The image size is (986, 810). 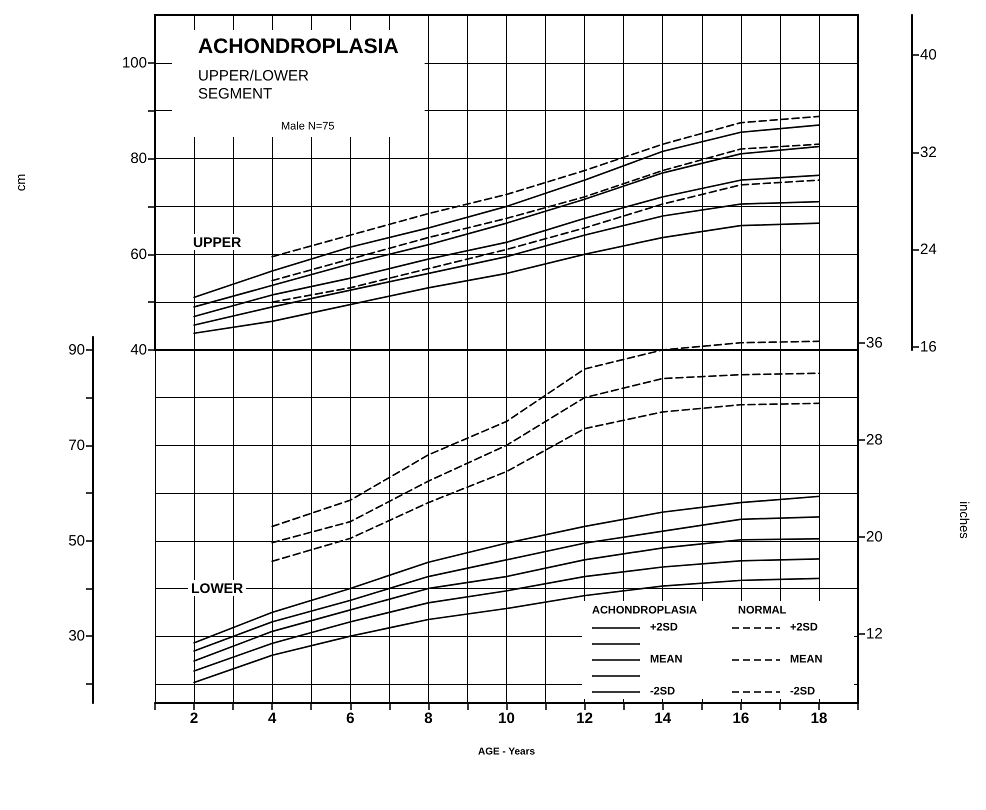 What do you see at coordinates (645, 610) in the screenshot?
I see `annotation: ACHONDROPLASIA` at bounding box center [645, 610].